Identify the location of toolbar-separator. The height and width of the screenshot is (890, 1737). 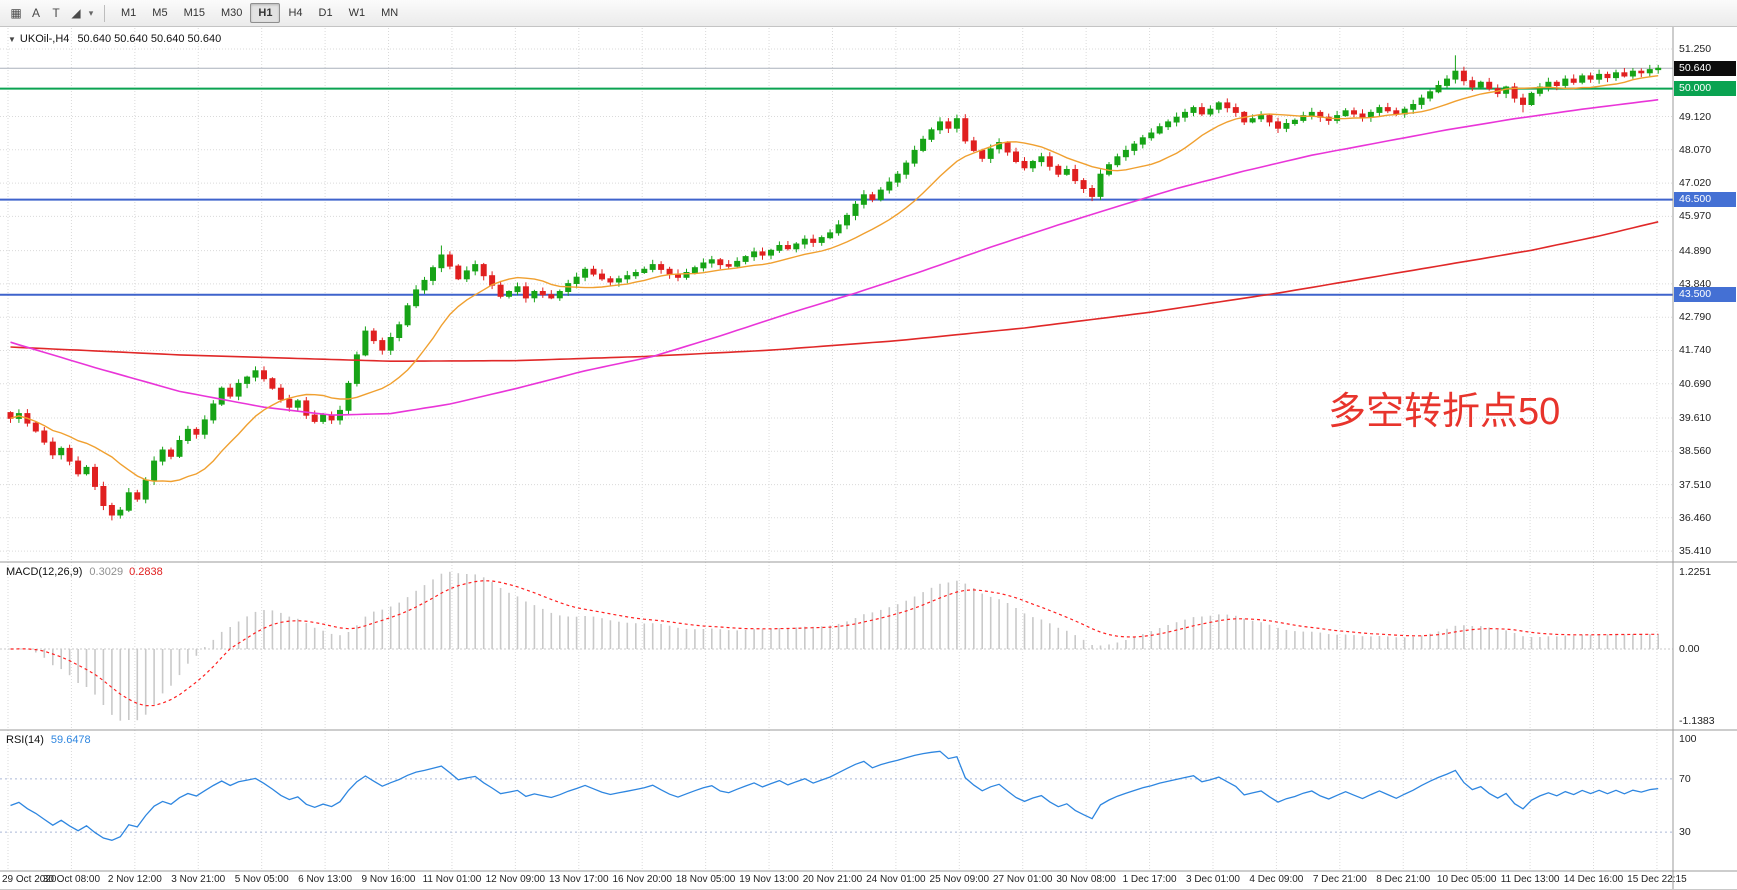
(104, 13).